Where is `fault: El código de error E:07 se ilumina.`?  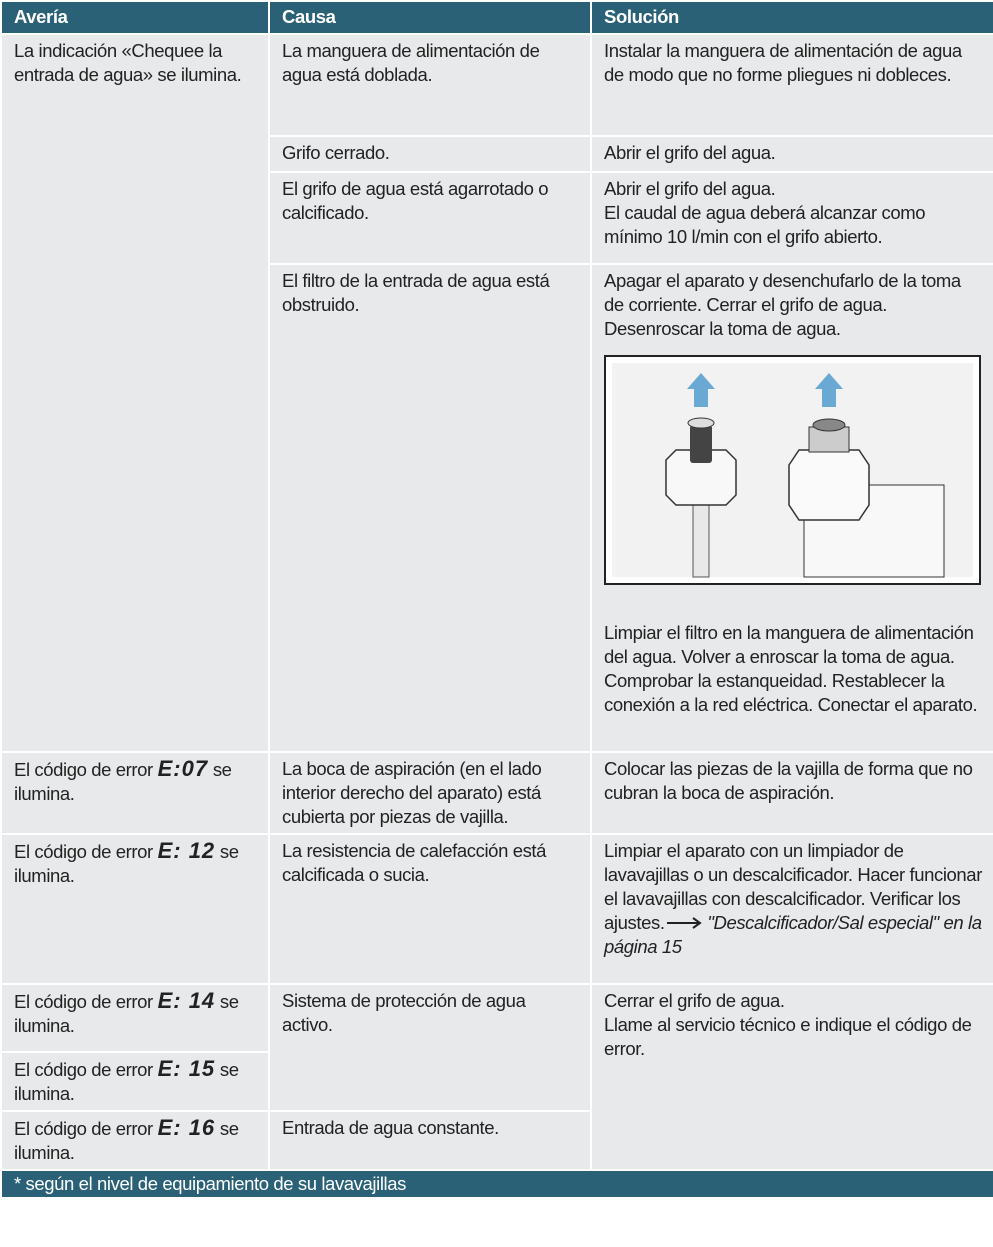 fault: El código de error E:07 se ilumina. is located at coordinates (135, 793).